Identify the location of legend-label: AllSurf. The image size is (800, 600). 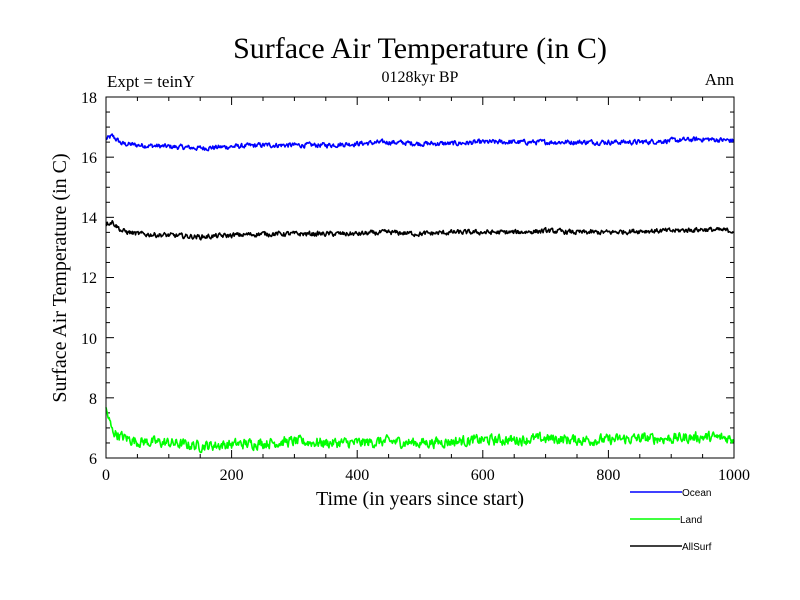
(697, 547).